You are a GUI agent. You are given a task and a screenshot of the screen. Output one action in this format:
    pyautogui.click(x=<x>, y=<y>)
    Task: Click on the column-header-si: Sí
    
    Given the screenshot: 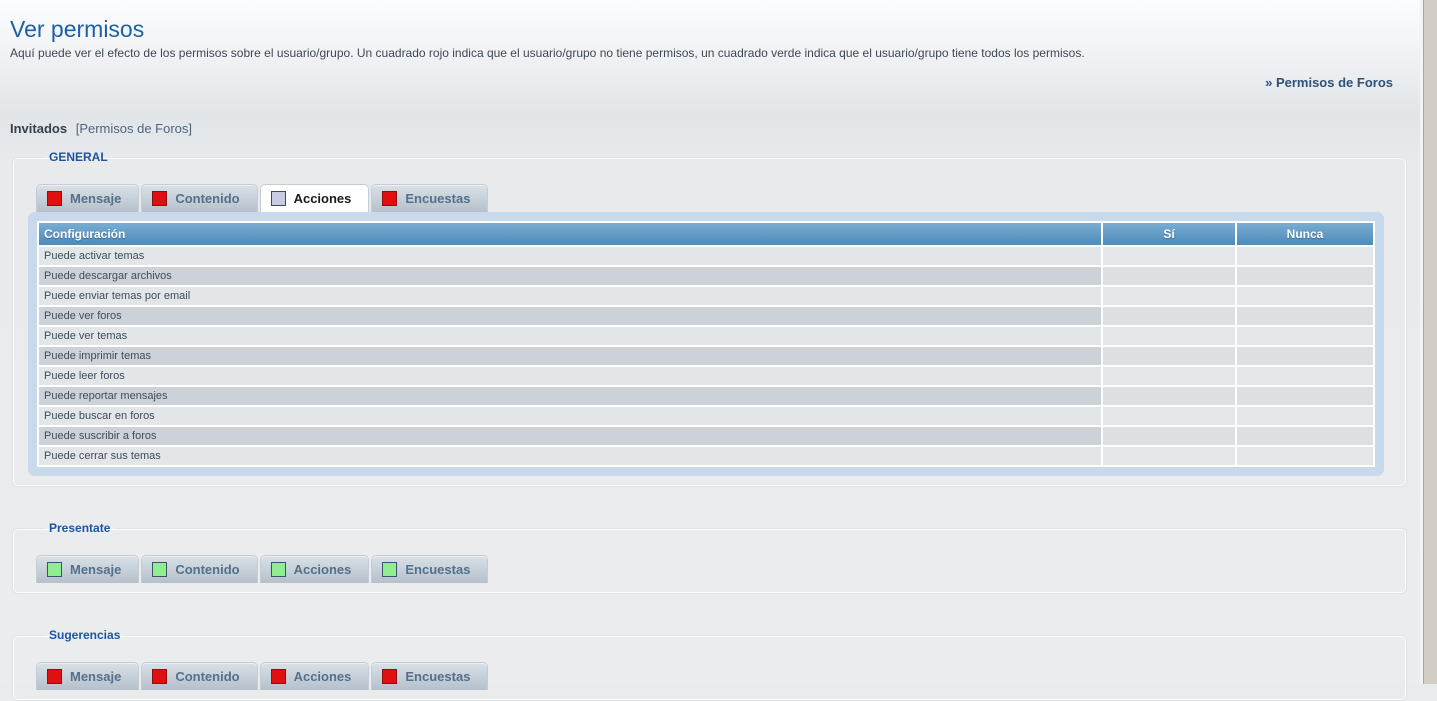 What is the action you would take?
    pyautogui.click(x=1169, y=234)
    